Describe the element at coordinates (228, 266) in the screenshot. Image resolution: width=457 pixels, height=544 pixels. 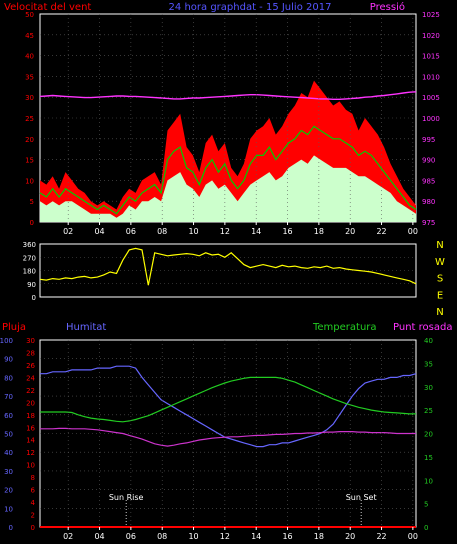
I see `wind-direction-line` at that location.